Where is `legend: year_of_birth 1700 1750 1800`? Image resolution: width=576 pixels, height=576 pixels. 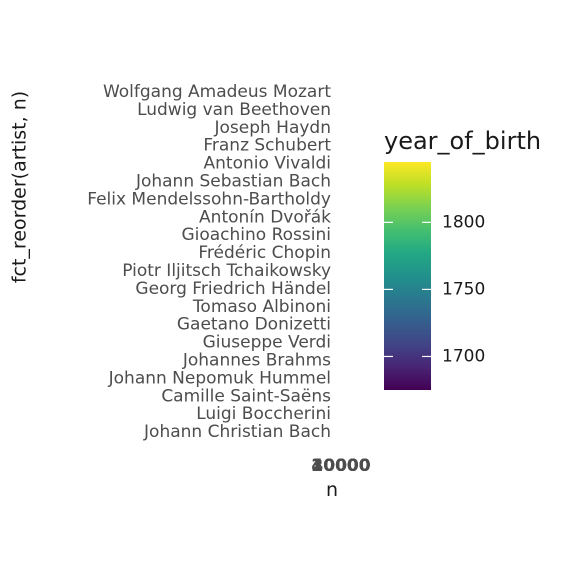
legend: year_of_birth 1700 1750 1800 is located at coordinates (462, 258).